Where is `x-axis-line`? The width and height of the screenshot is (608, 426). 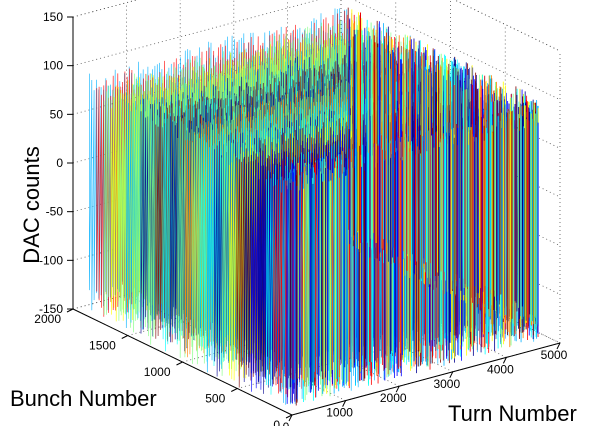
x-axis-line is located at coordinates (426, 379).